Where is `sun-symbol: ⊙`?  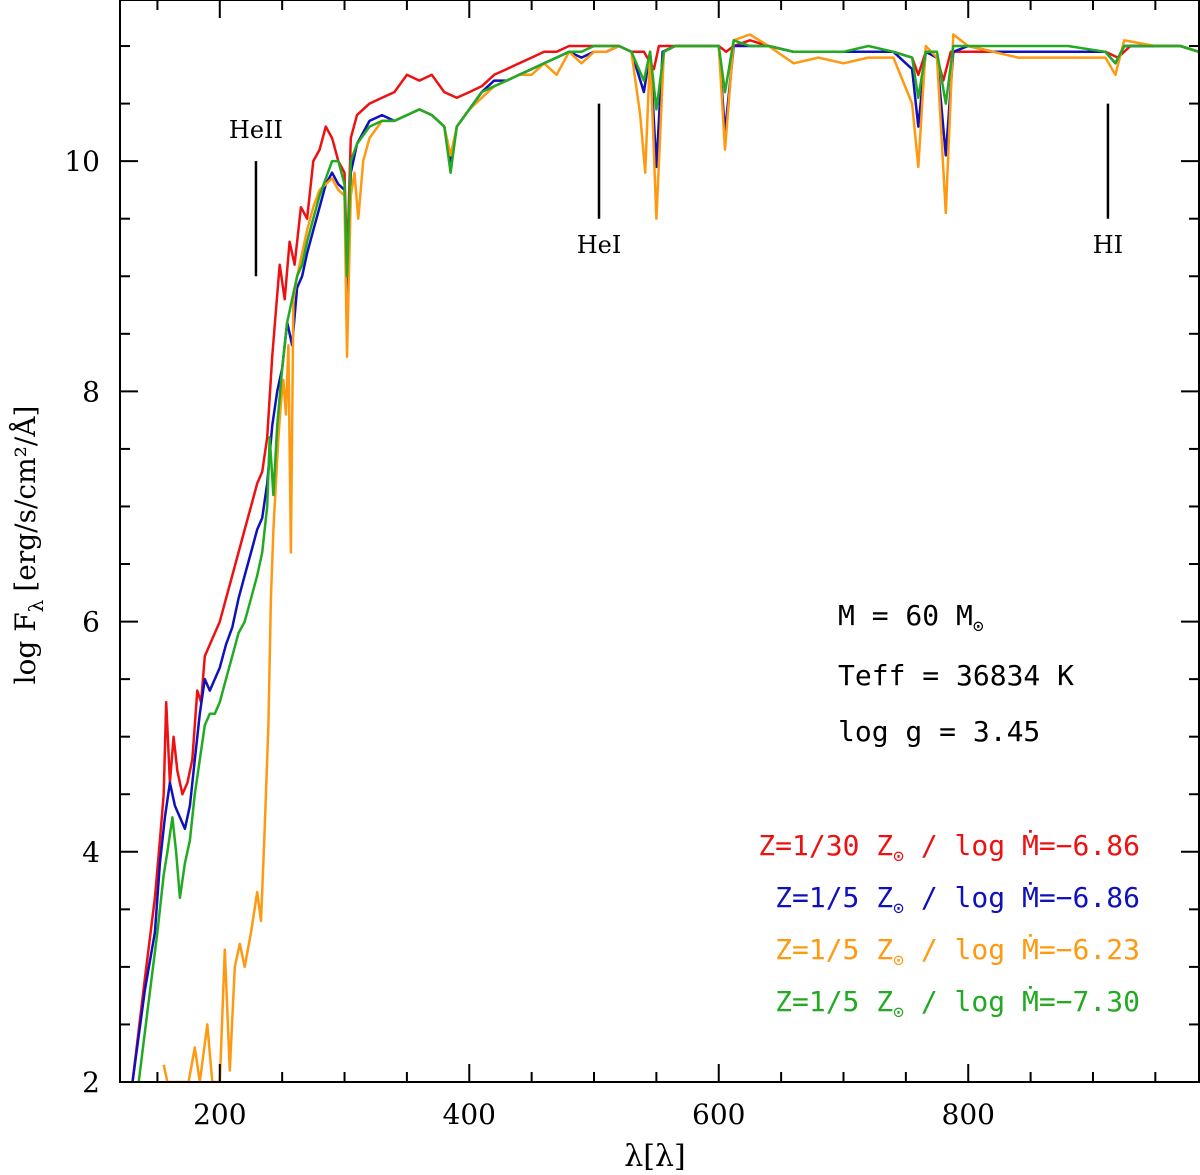
sun-symbol: ⊙ is located at coordinates (978, 626).